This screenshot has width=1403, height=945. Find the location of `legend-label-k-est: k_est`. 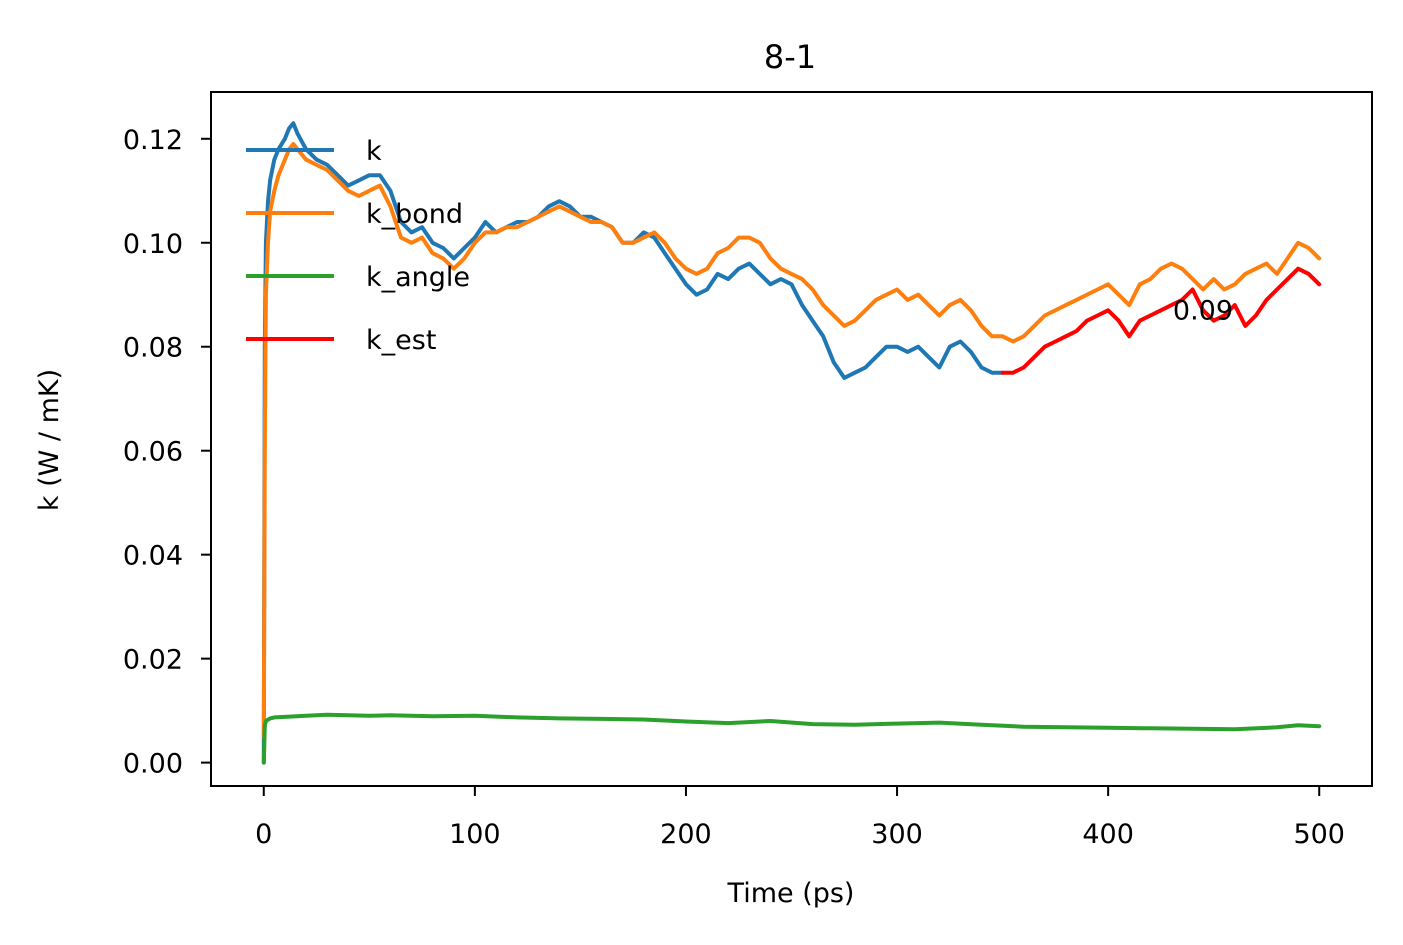

legend-label-k-est: k_est is located at coordinates (401, 340).